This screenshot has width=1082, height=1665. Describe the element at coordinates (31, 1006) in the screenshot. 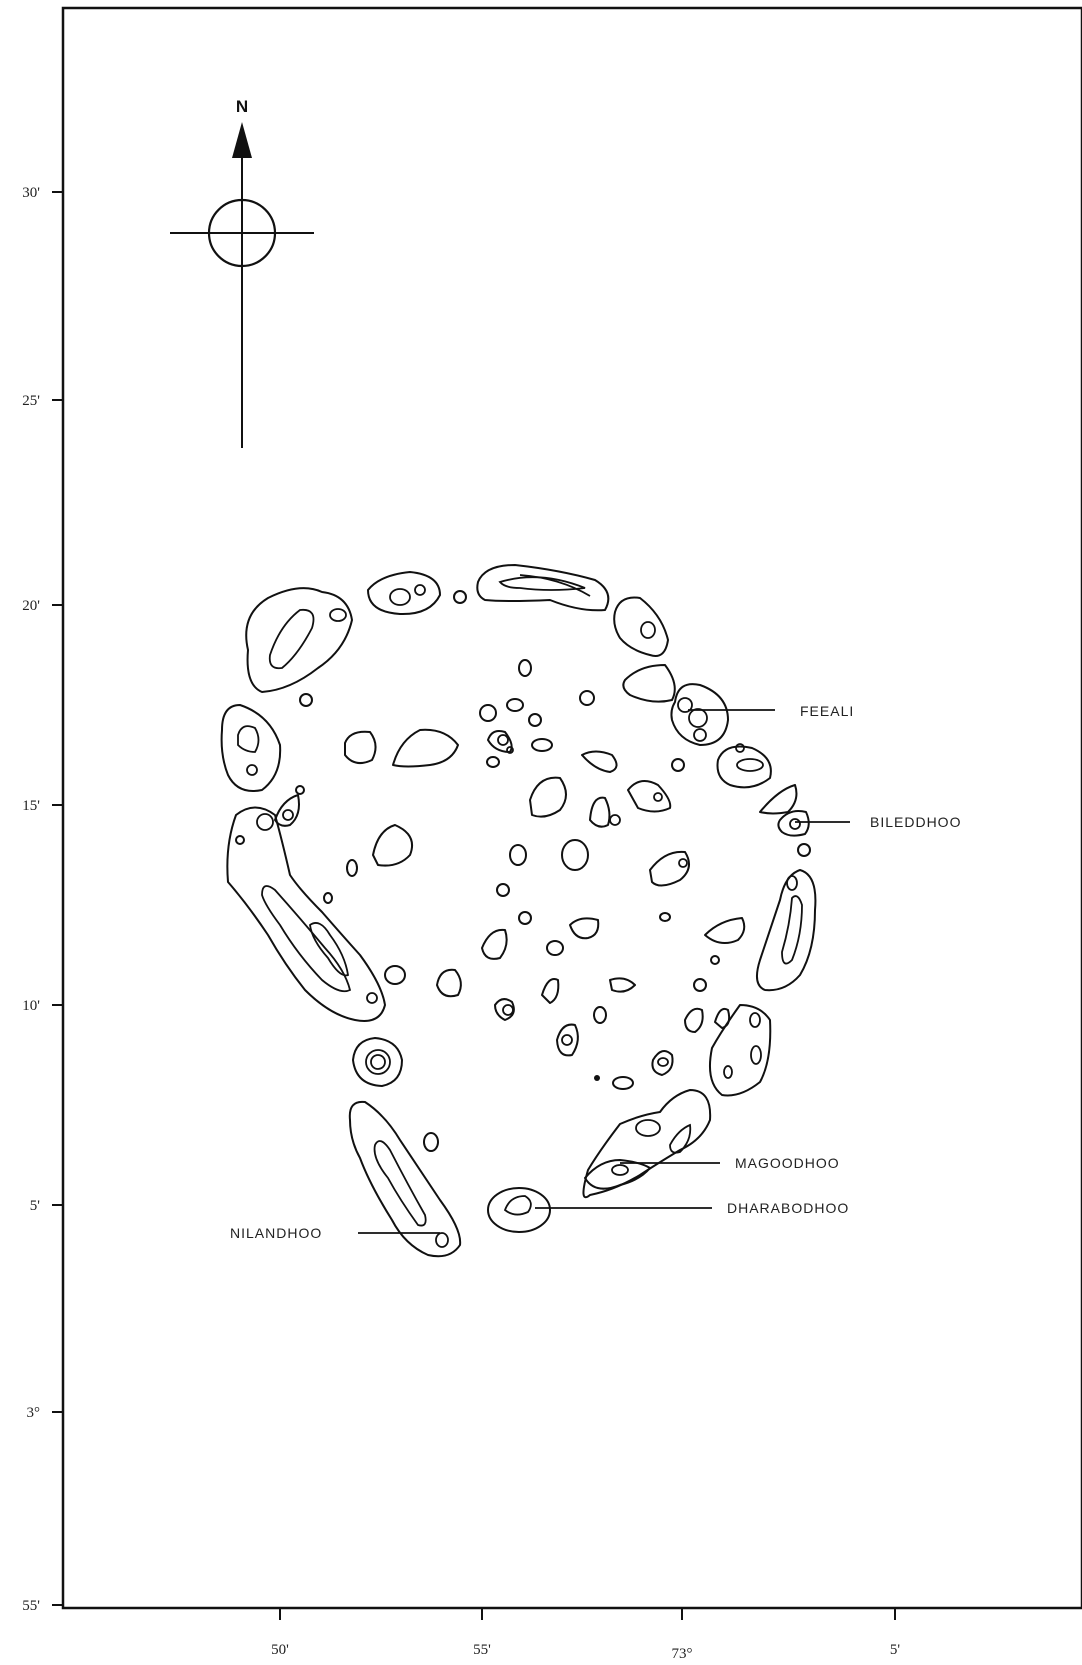

I see `lat-tick-label: 10'` at that location.